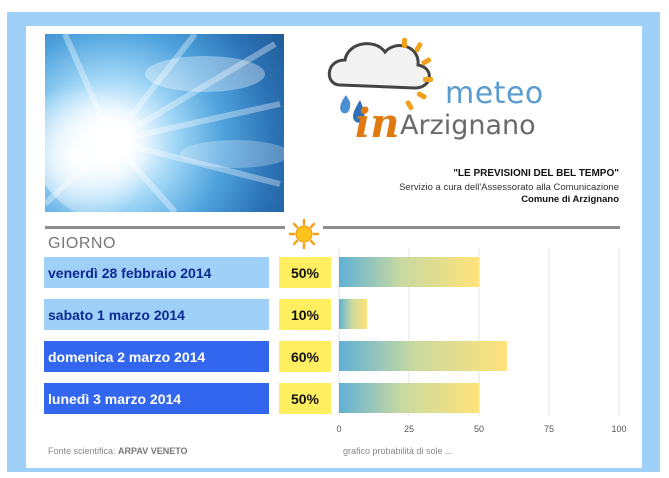  I want to click on divider-right, so click(471, 227).